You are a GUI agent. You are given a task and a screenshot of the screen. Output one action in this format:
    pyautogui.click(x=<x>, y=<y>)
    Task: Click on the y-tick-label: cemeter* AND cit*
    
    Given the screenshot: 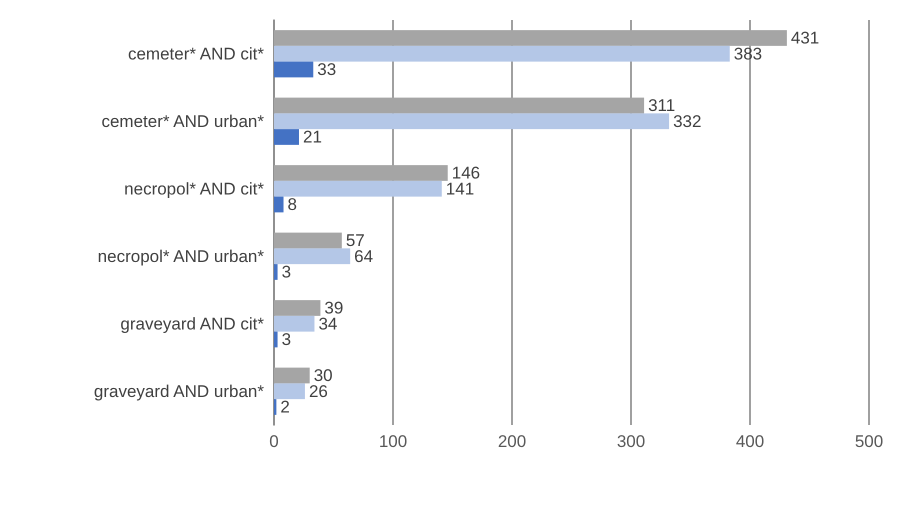 What is the action you would take?
    pyautogui.click(x=196, y=54)
    